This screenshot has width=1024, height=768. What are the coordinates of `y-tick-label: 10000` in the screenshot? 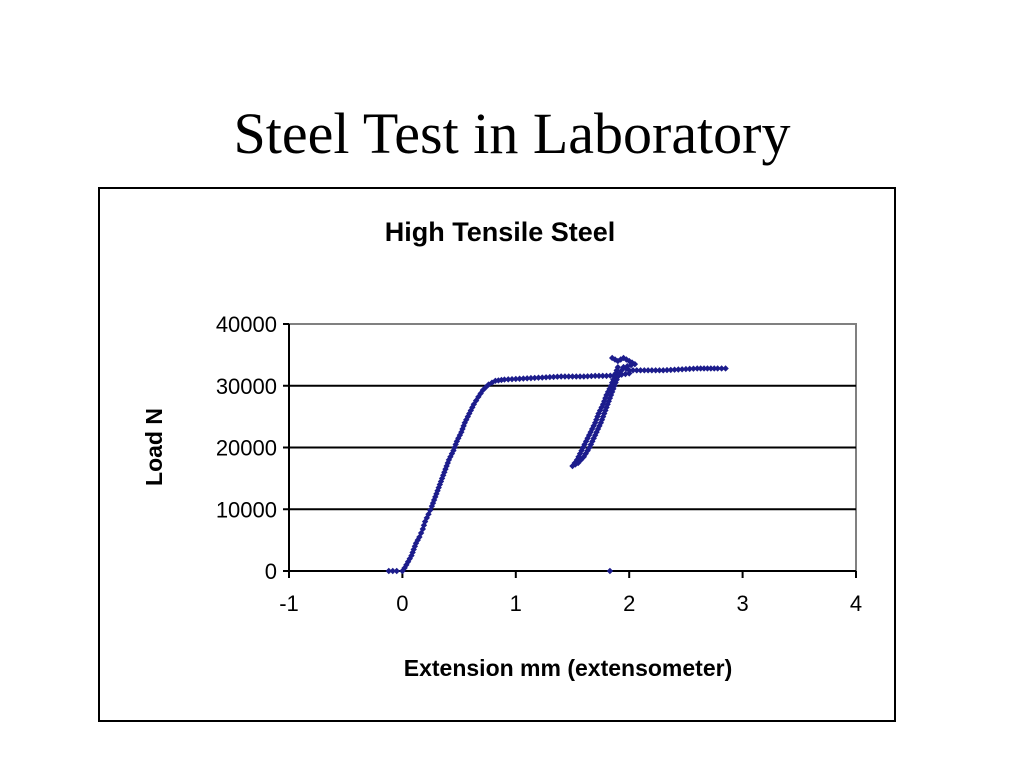 It's located at (246, 509).